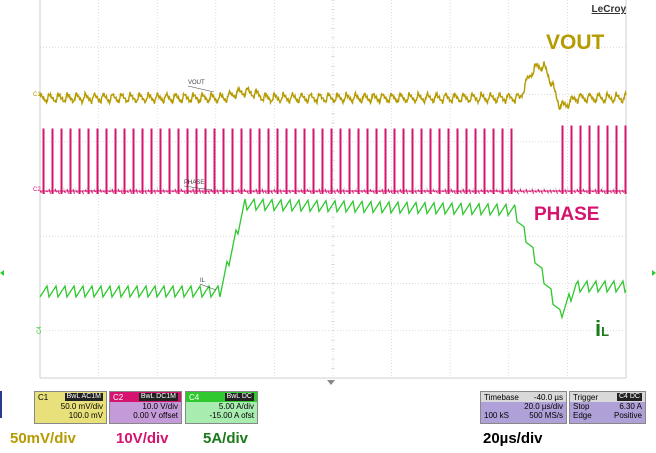 Image resolution: width=656 pixels, height=453 pixels. I want to click on il-marker: C4, so click(40, 330).